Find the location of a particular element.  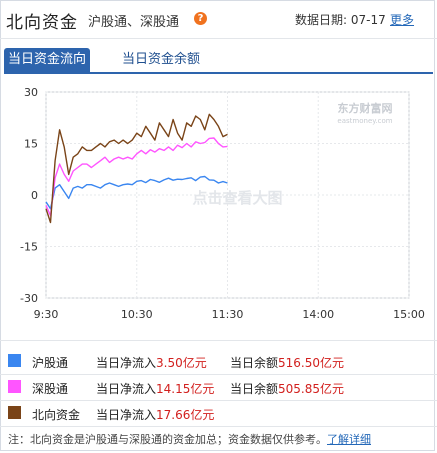

tab-daily-flow: 当日资金流向 is located at coordinates (47, 60).